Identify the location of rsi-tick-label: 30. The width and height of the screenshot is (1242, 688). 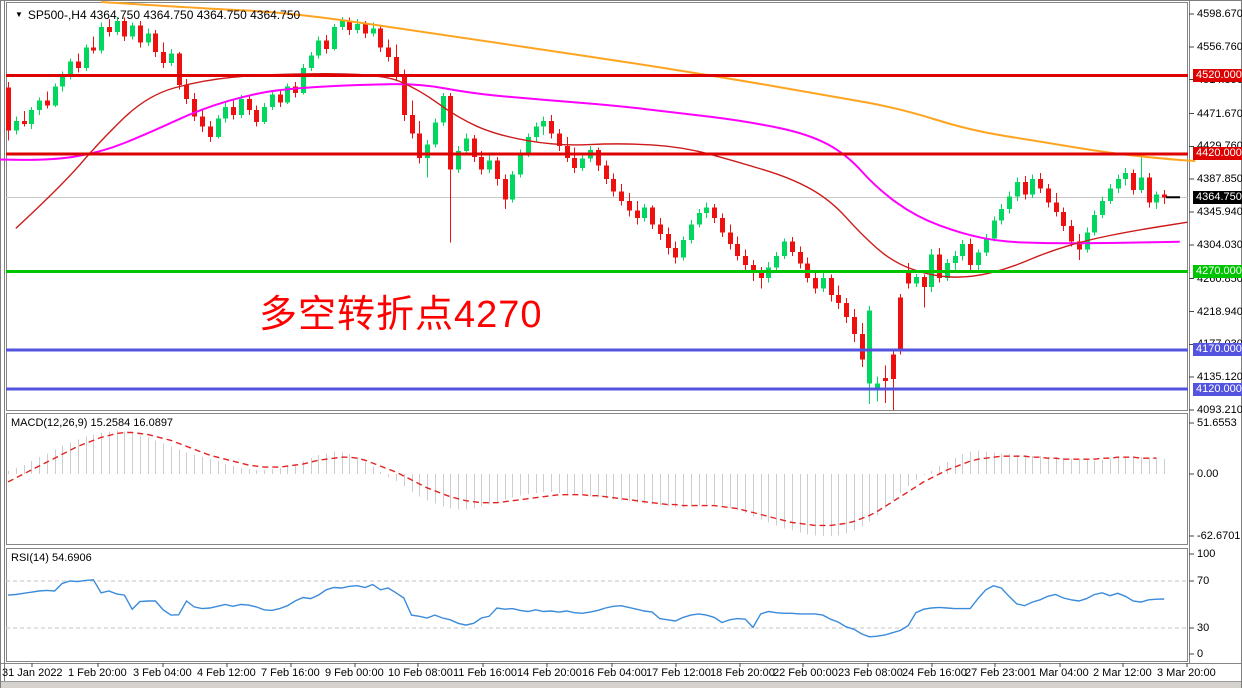
(1203, 628).